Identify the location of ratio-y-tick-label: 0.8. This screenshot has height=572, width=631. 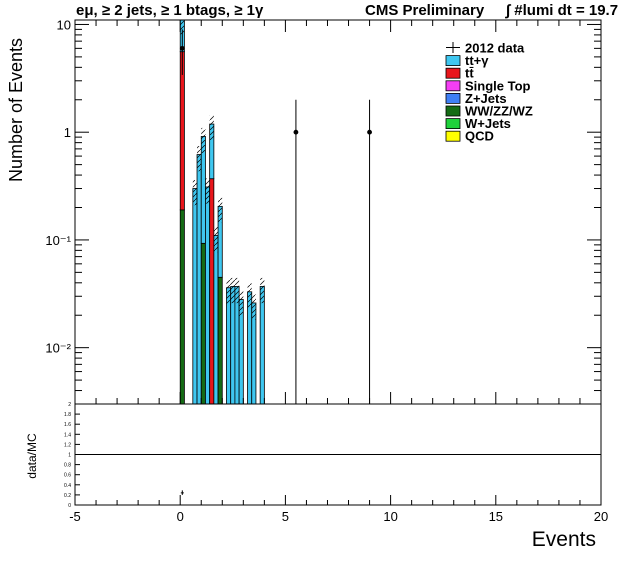
(67, 466).